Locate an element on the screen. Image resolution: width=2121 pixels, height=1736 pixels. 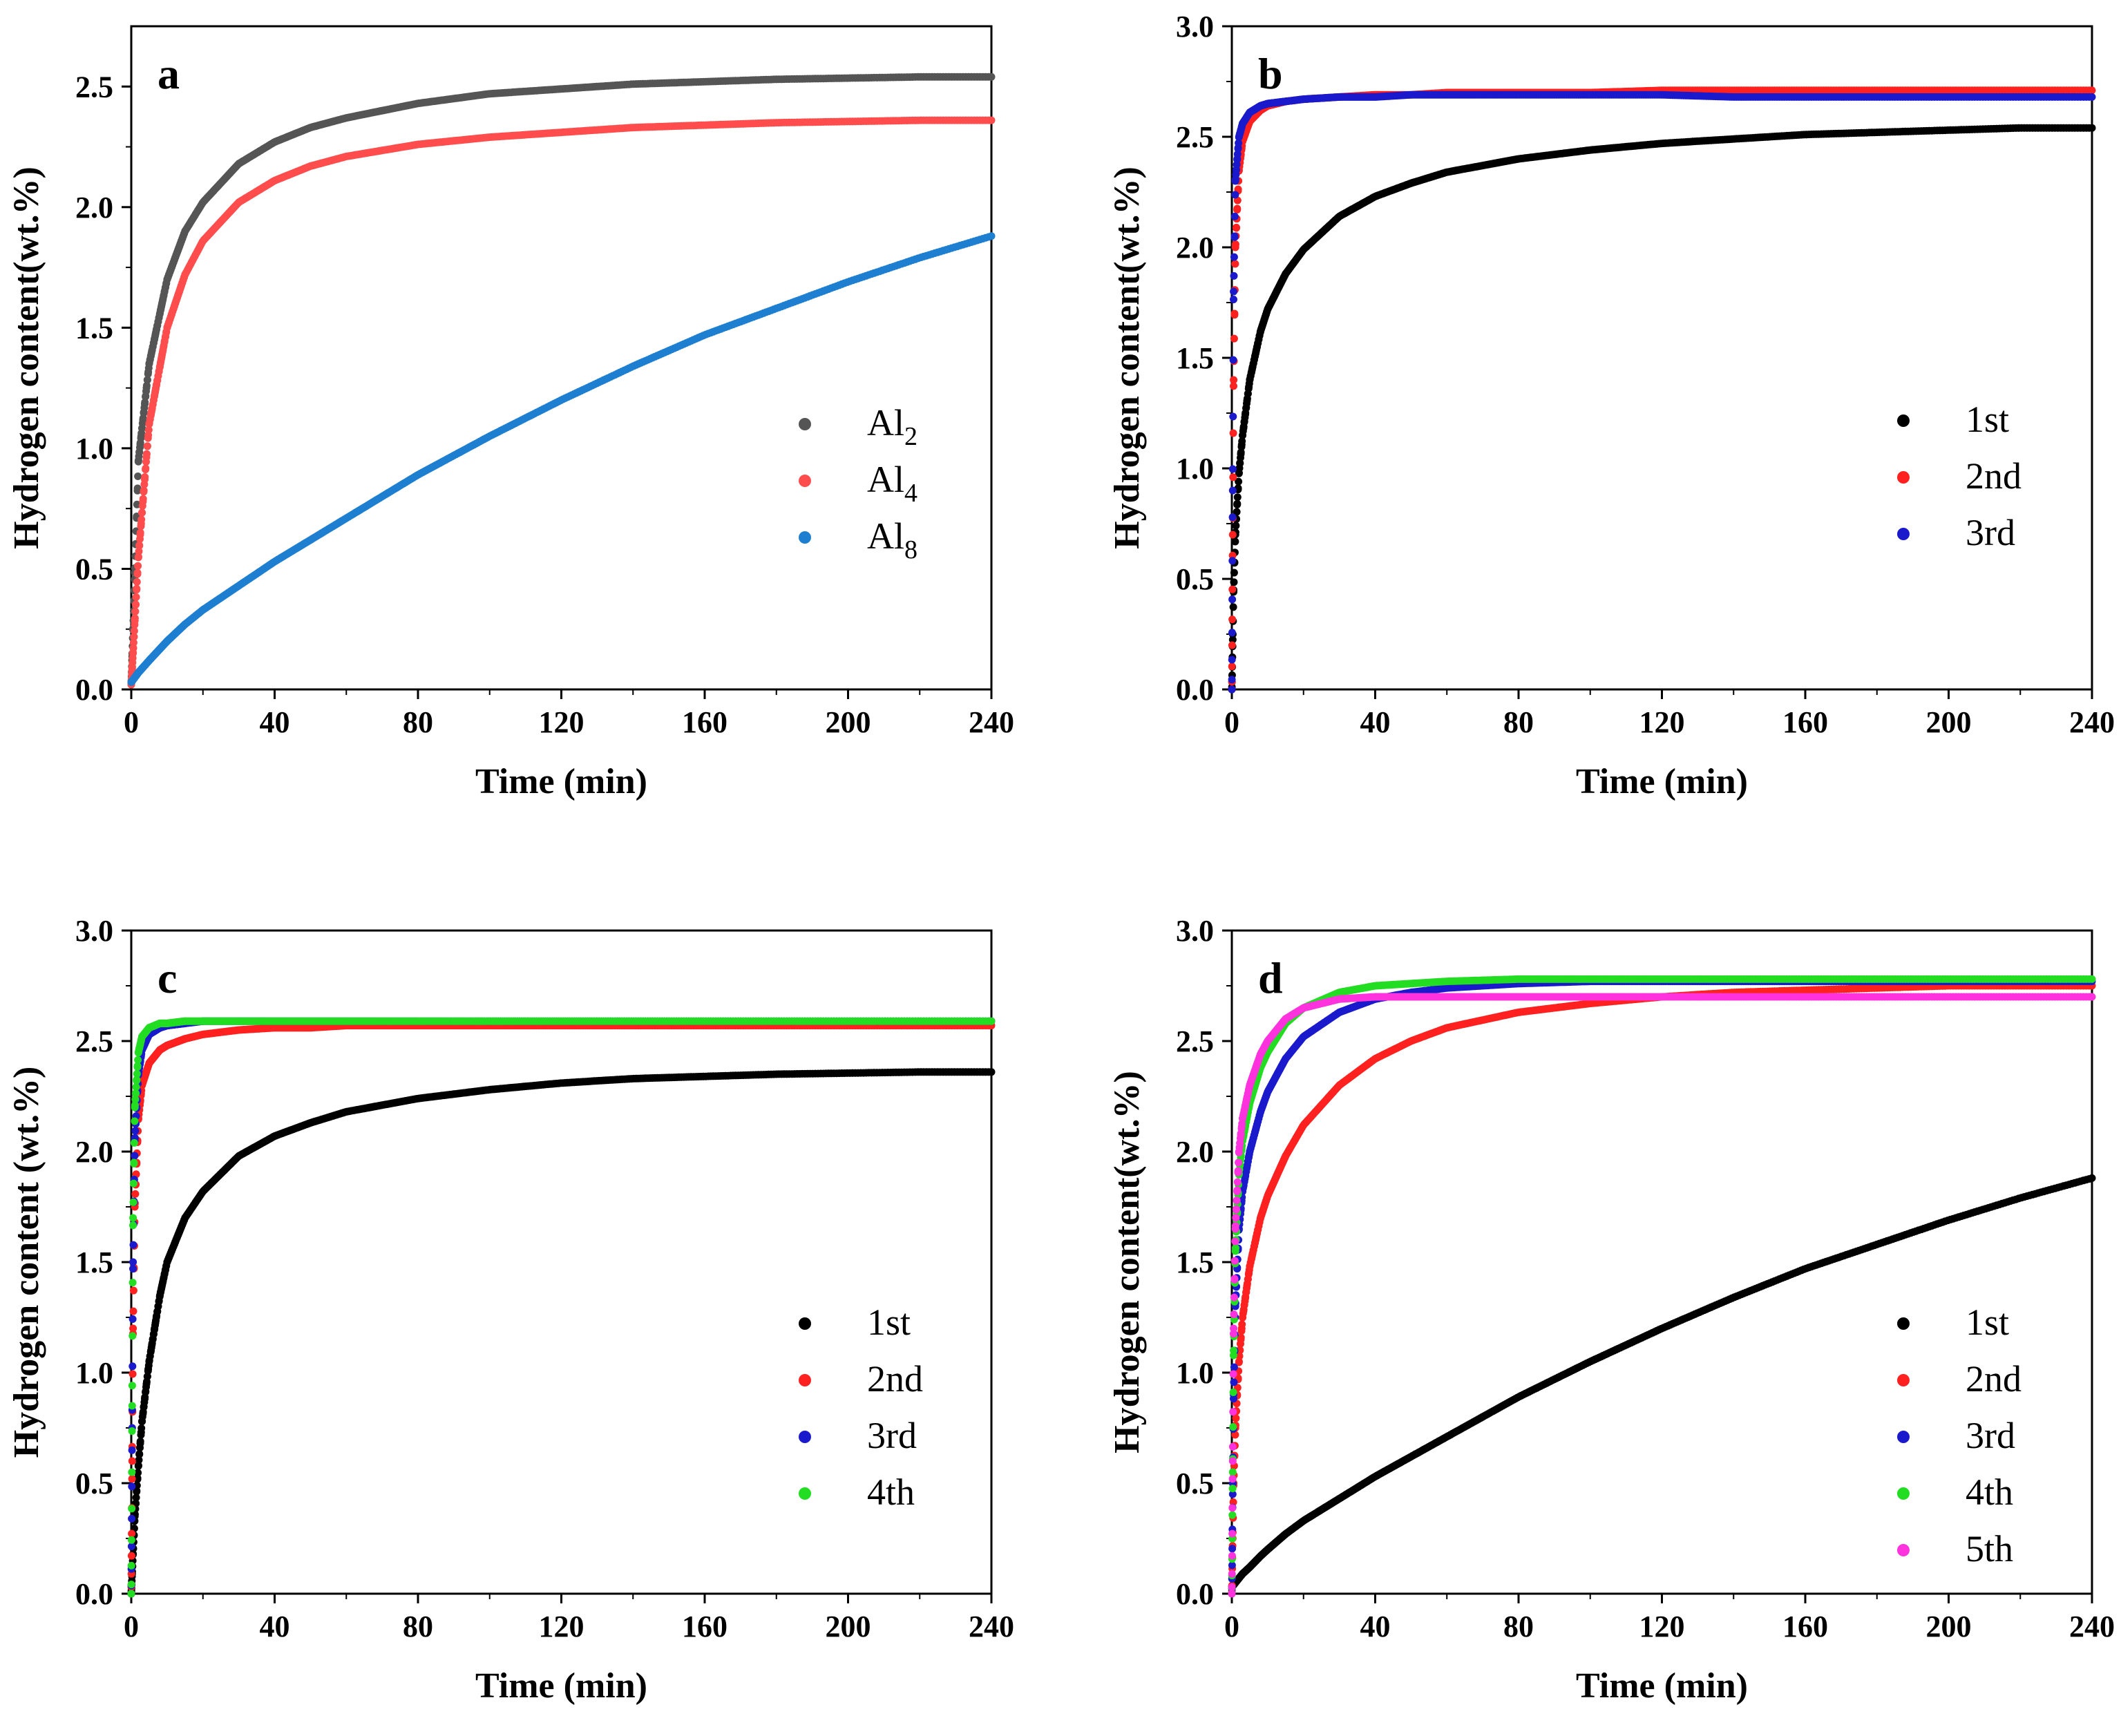
legend-item-Al4: Al4 is located at coordinates (858, 483).